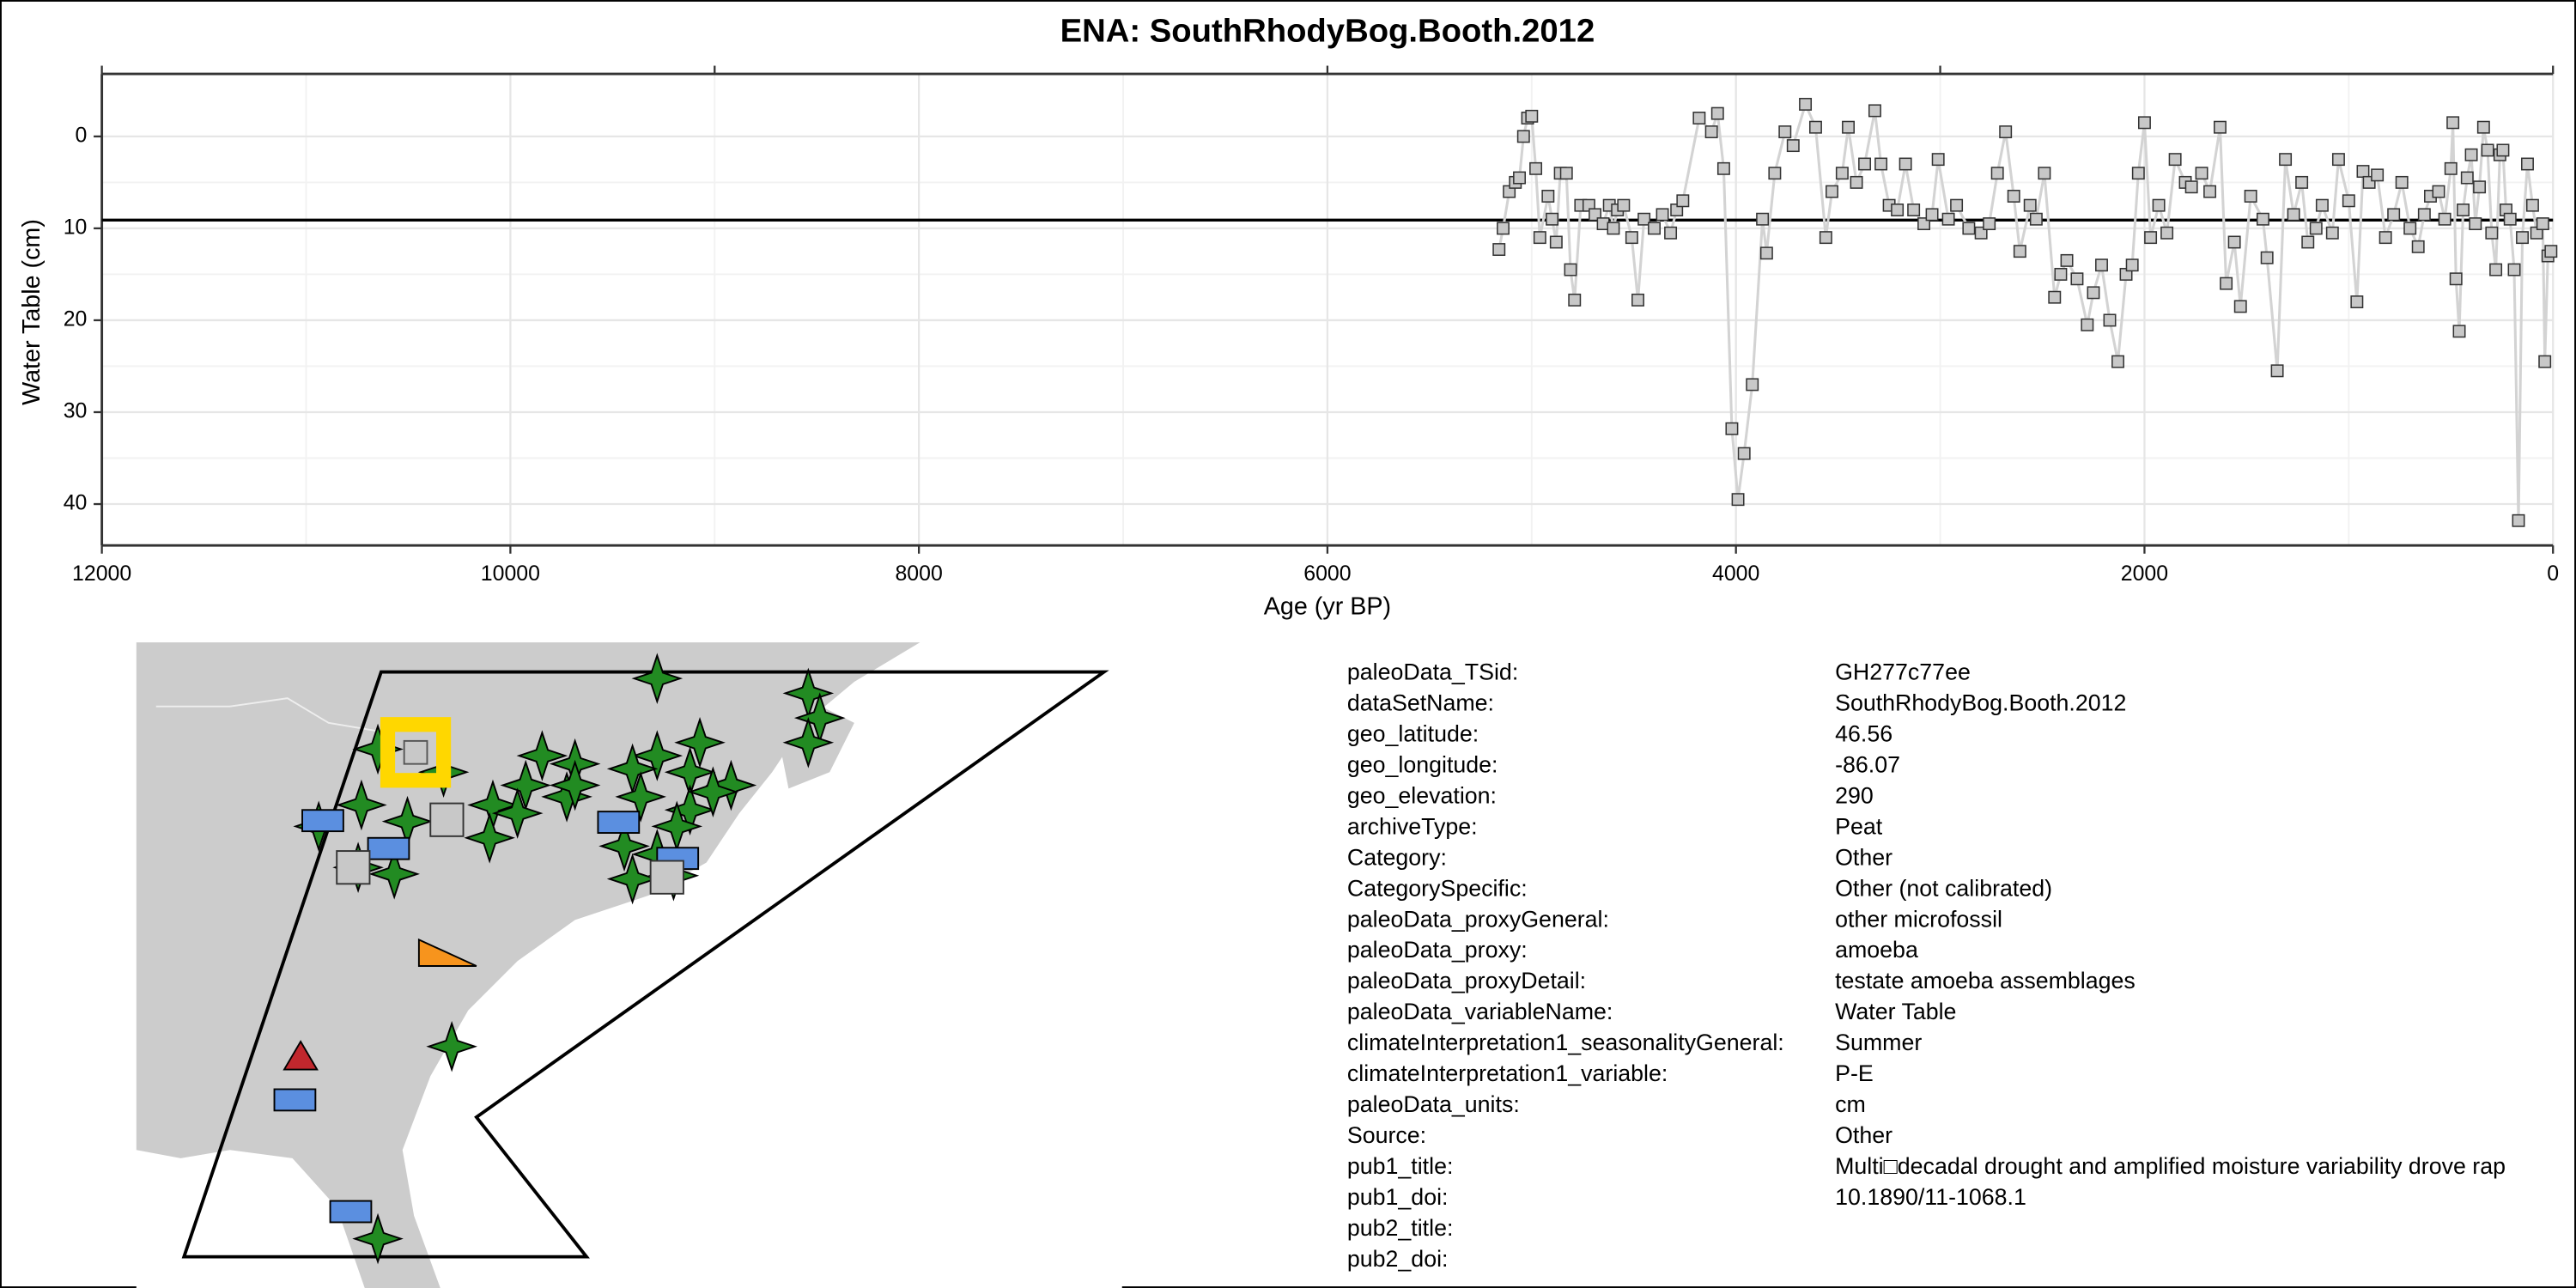 The width and height of the screenshot is (2576, 1288). Describe the element at coordinates (1420, 702) in the screenshot. I see `metadata-key: dataSetName:` at that location.